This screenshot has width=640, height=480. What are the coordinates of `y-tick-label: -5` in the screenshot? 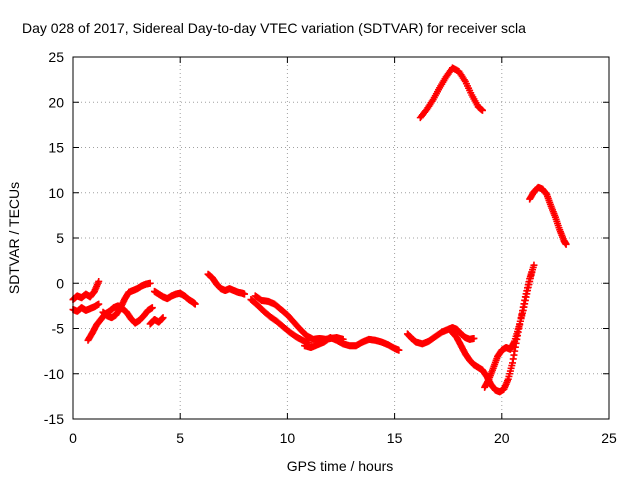 It's located at (58, 329).